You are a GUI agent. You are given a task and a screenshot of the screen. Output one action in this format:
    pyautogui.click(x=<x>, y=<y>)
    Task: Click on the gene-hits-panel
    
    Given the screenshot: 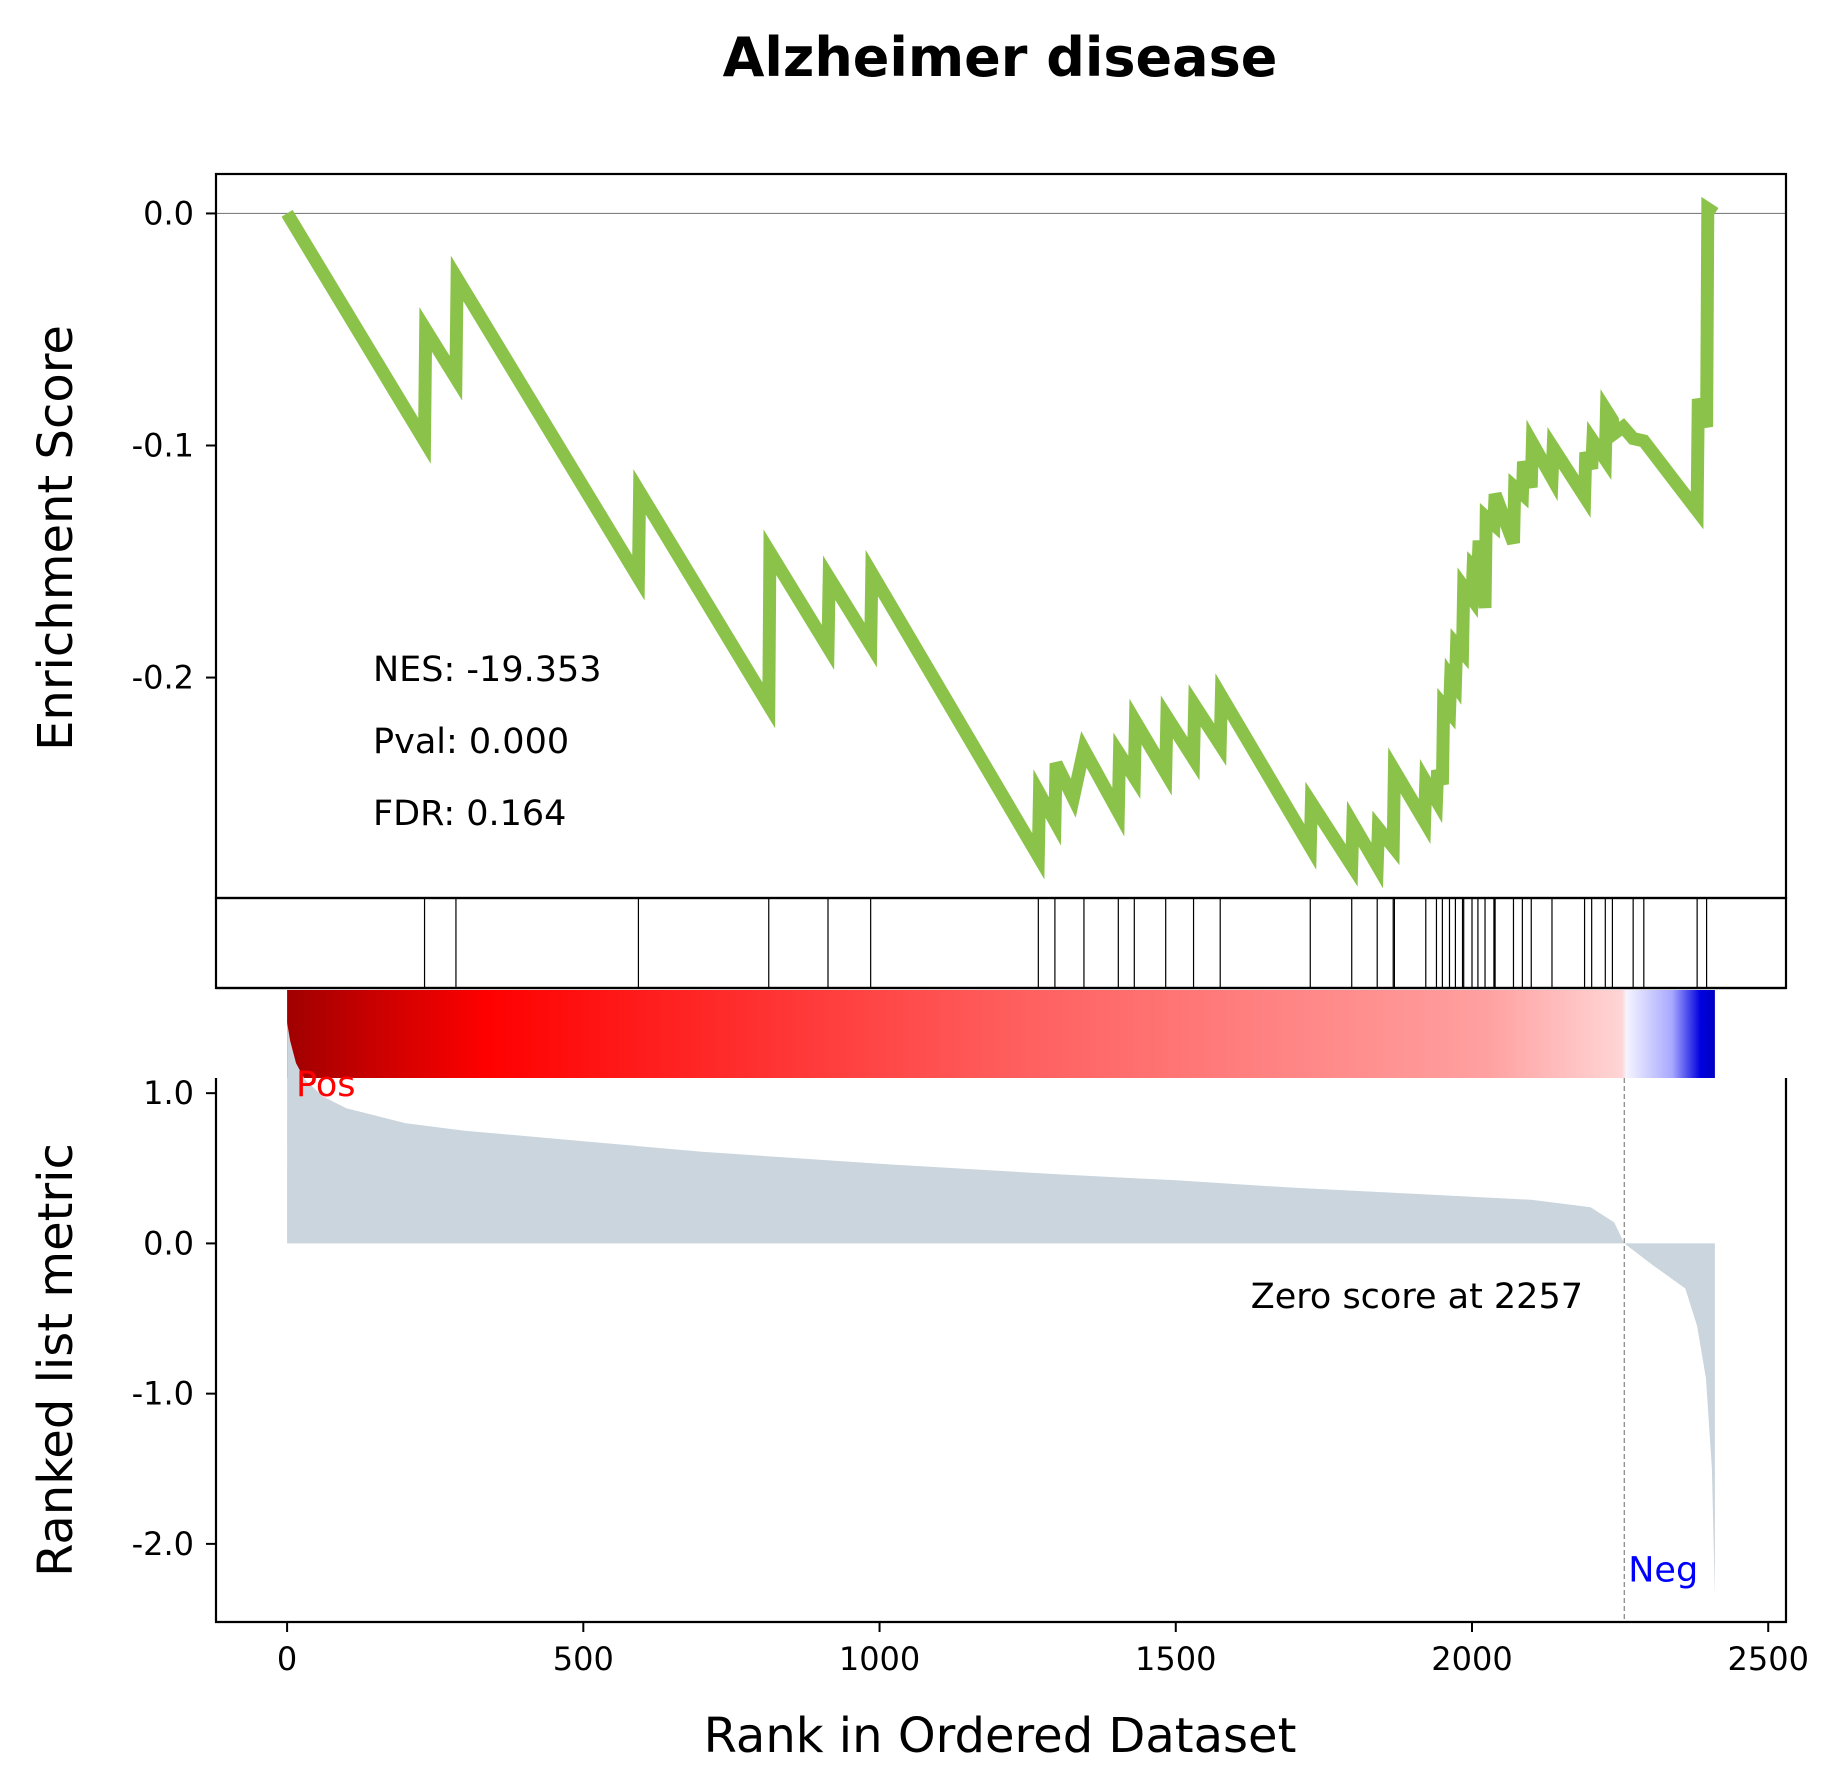 What is the action you would take?
    pyautogui.click(x=1001, y=943)
    